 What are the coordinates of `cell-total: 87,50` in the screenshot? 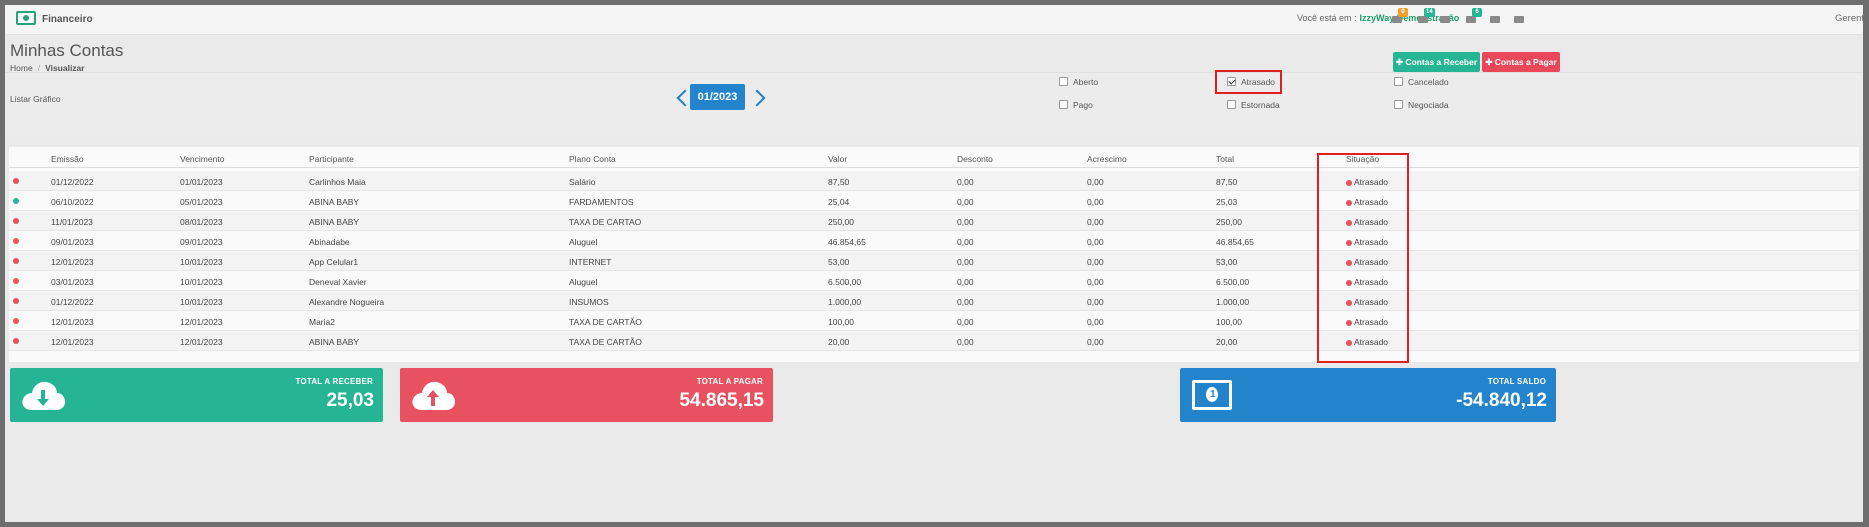 It's located at (1227, 182).